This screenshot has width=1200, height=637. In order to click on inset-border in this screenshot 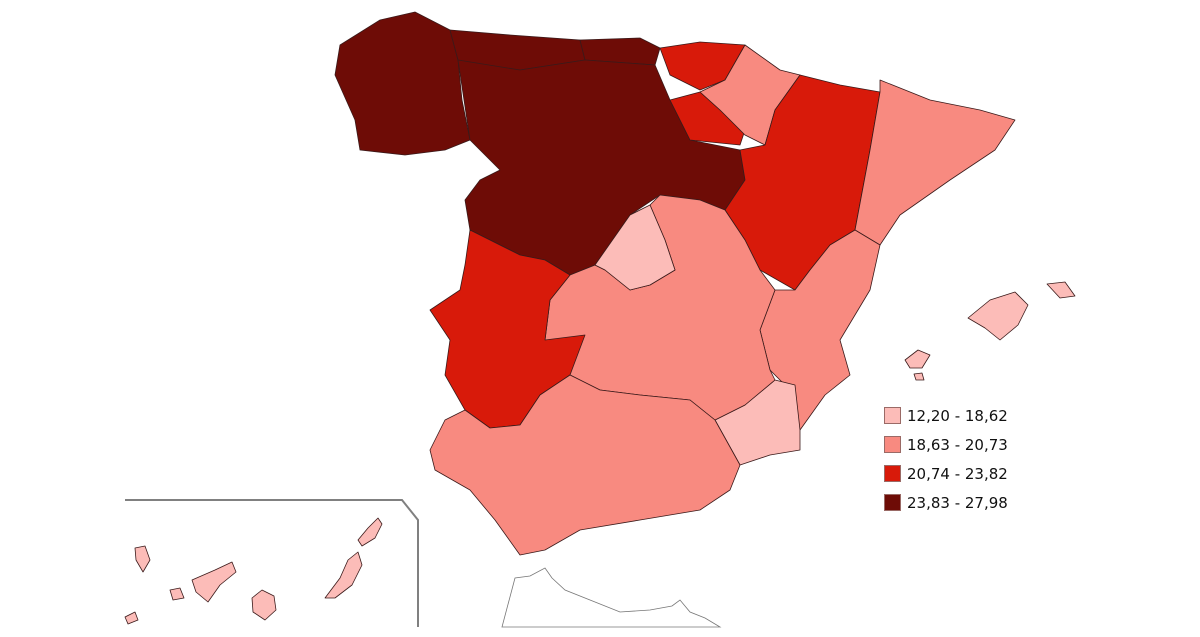, I will do `click(272, 563)`.